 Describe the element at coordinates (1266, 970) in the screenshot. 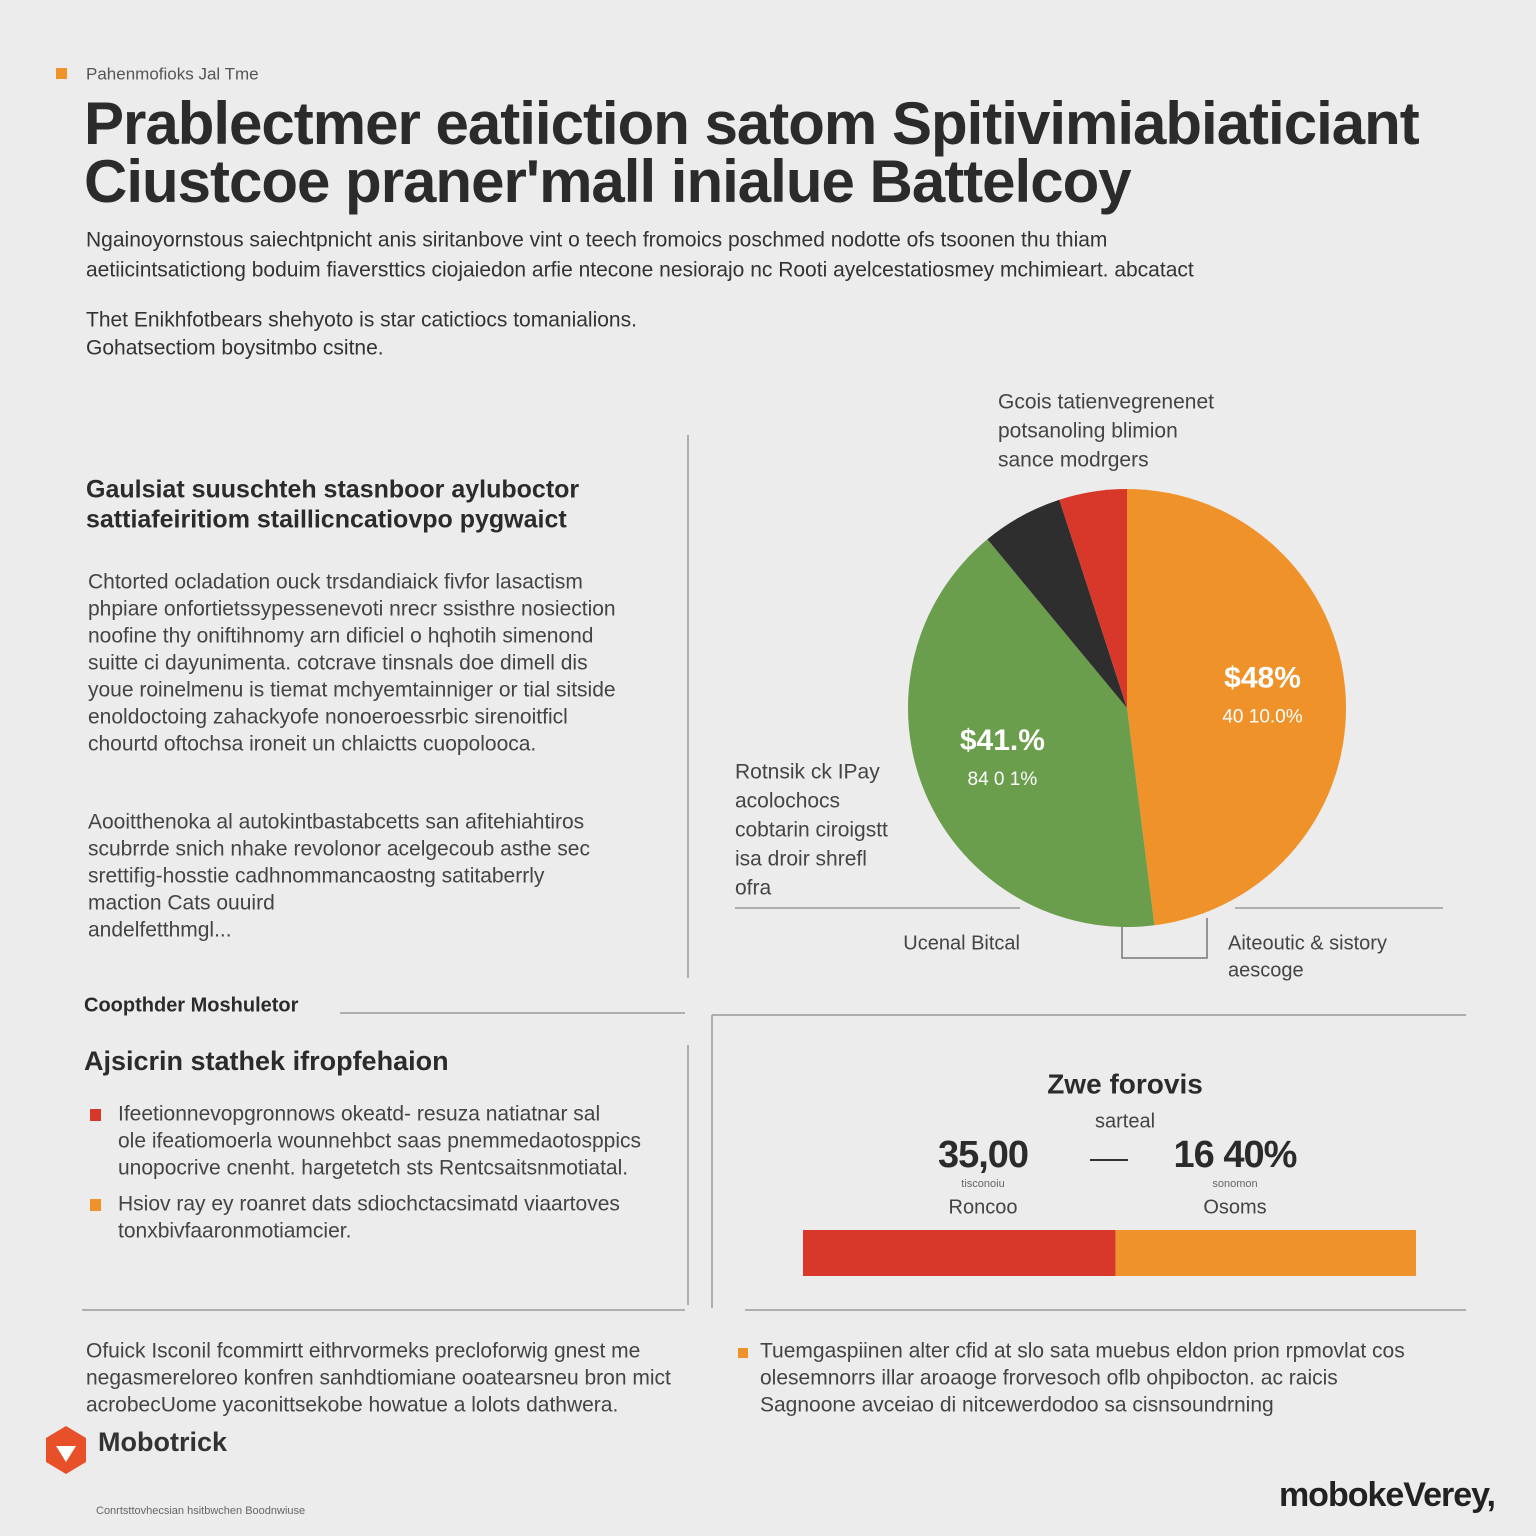

I see `text-line: aescoge` at that location.